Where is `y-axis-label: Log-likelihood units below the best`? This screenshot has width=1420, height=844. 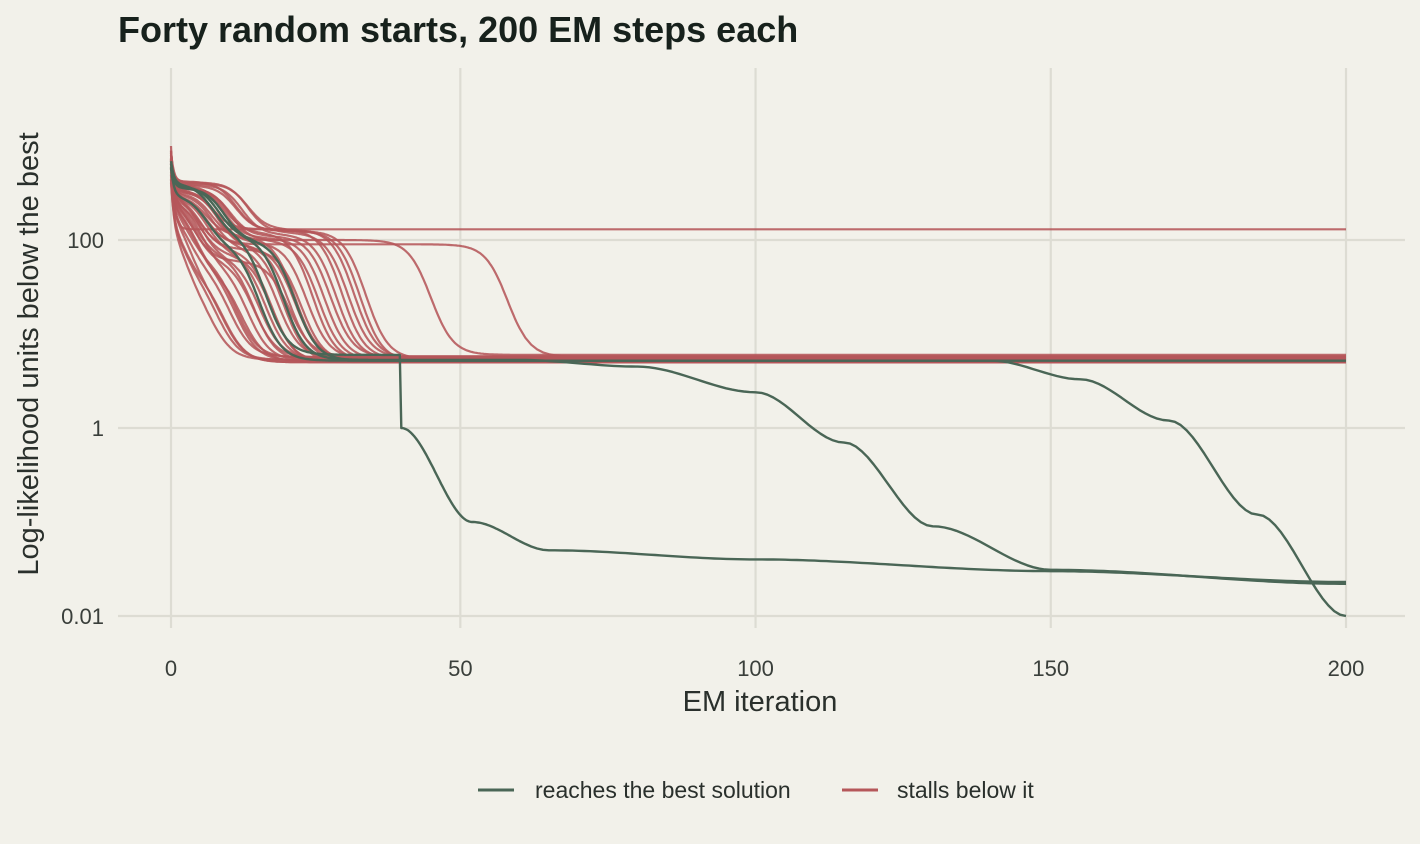 y-axis-label: Log-likelihood units below the best is located at coordinates (29, 353).